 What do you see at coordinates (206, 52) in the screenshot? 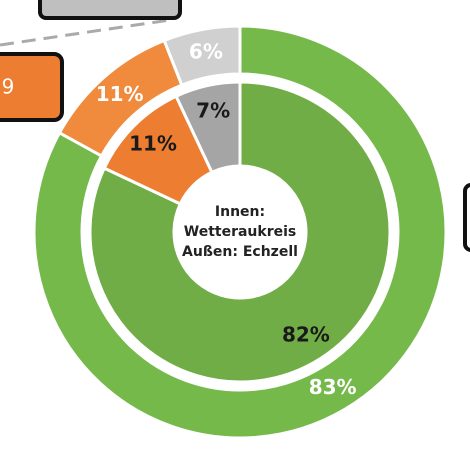
I see `data-label: 6%` at bounding box center [206, 52].